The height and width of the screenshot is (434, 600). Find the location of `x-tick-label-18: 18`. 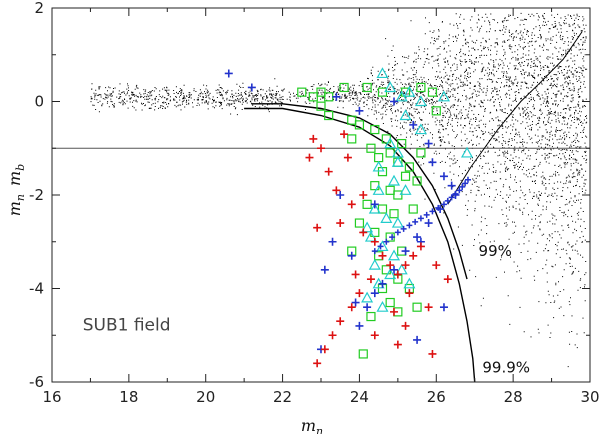

x-tick-label-18: 18 is located at coordinates (128, 397).